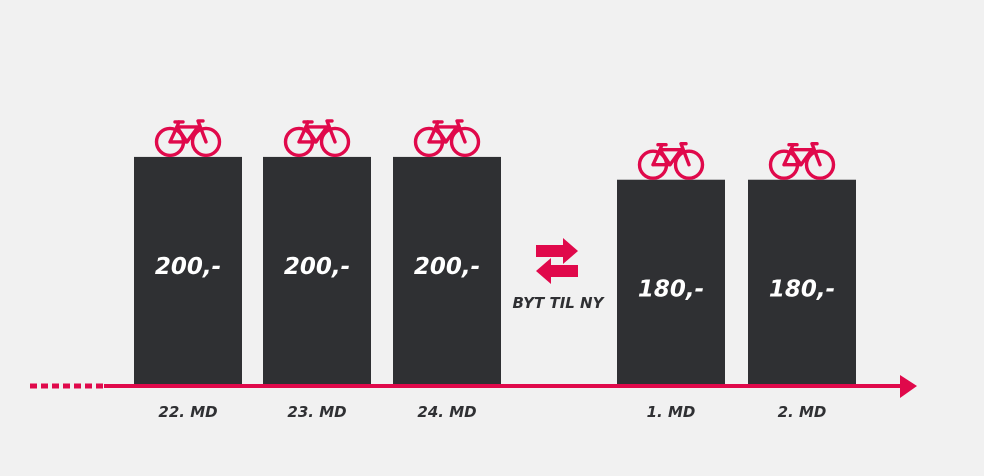  I want to click on month-label: 2. MD, so click(802, 412).